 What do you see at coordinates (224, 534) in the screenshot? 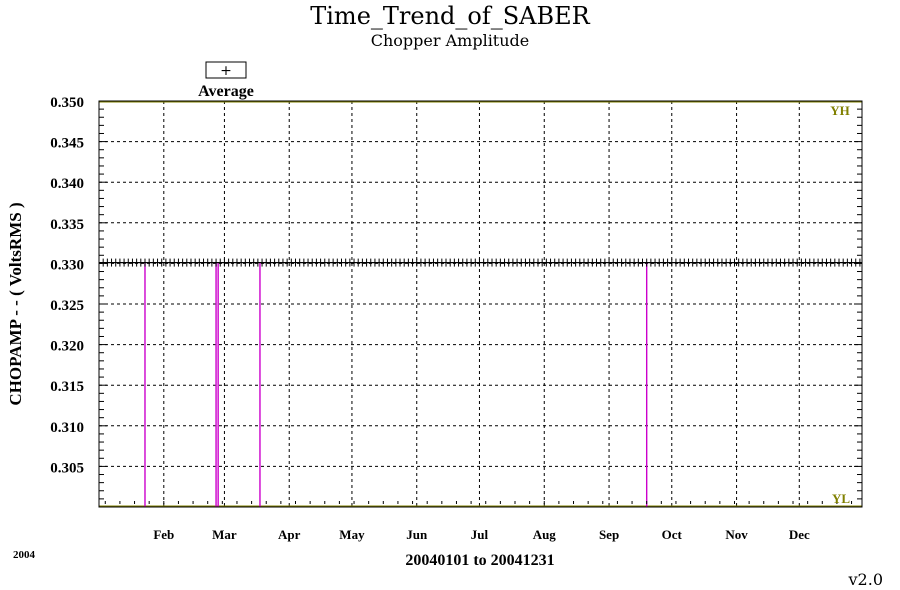
I see `x-tick-label: Mar` at bounding box center [224, 534].